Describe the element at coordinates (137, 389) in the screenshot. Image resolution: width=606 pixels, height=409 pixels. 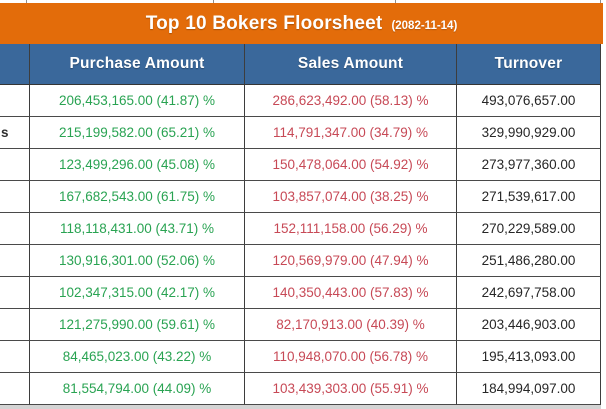
I see `purchase-amount-cell: 81,554,794.00 (44.09) %` at that location.